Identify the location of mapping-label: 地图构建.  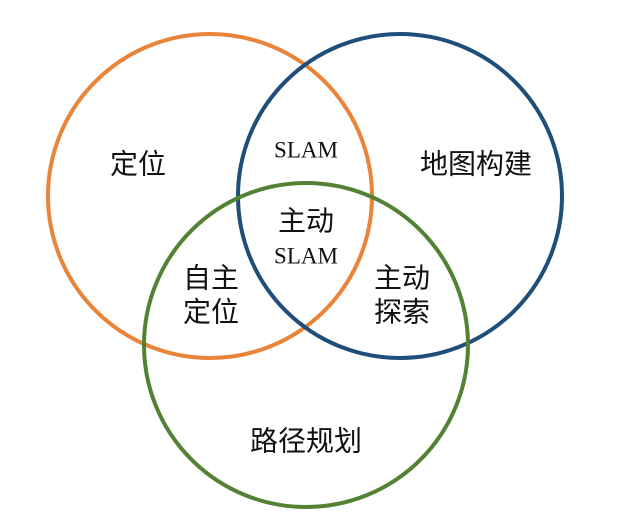
(476, 164).